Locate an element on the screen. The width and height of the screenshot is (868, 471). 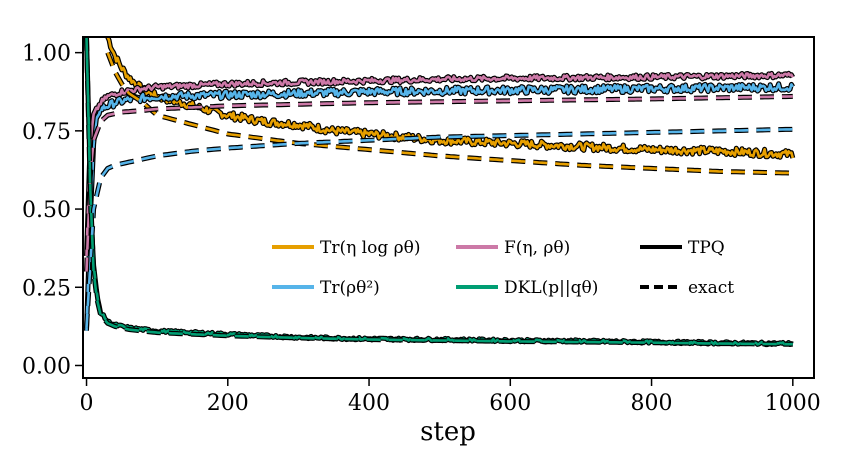
y-tick-label: 1.00 is located at coordinates (46, 54).